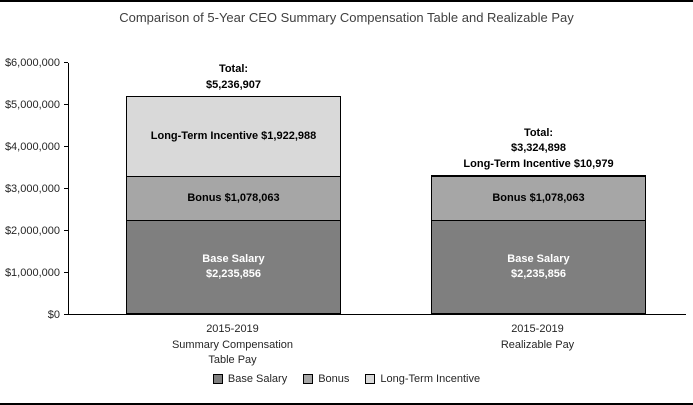 The width and height of the screenshot is (693, 405). Describe the element at coordinates (370, 379) in the screenshot. I see `legend-swatch-long-term-incentive` at that location.